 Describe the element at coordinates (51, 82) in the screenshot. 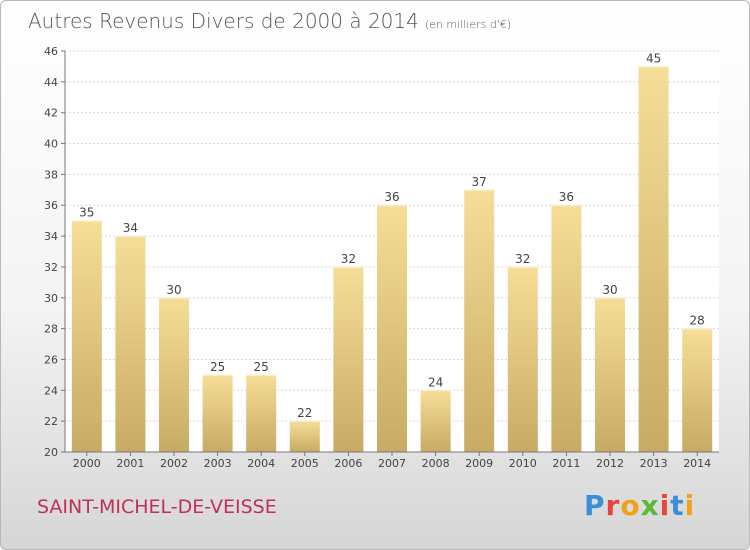

I see `y-tick-label: 44` at that location.